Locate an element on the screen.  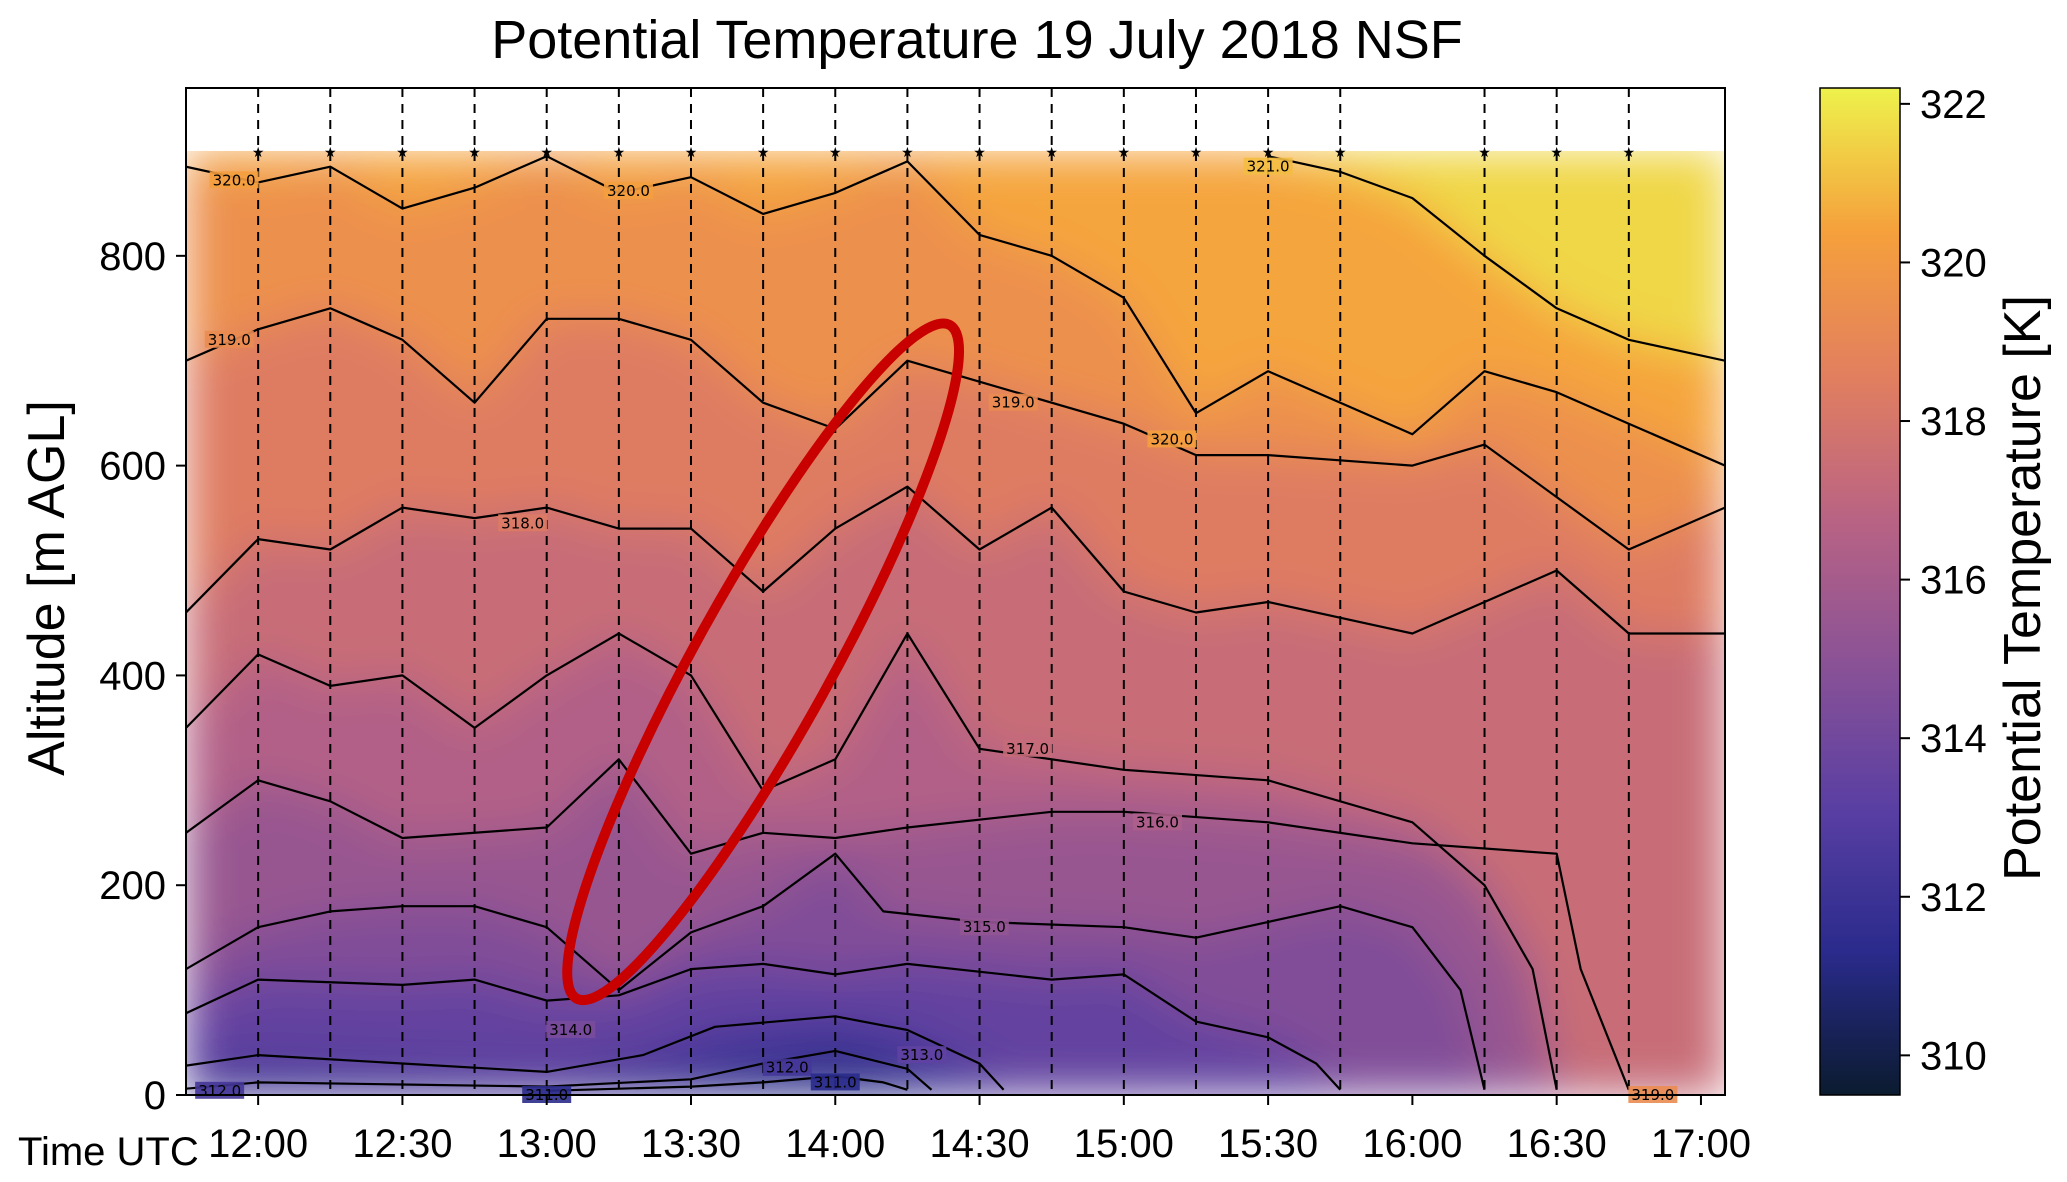
colorbar-tick-label: 318 is located at coordinates (1953, 422).